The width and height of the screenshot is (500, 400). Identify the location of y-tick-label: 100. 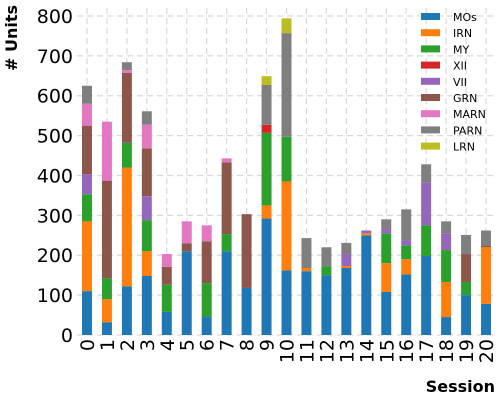
(55, 296).